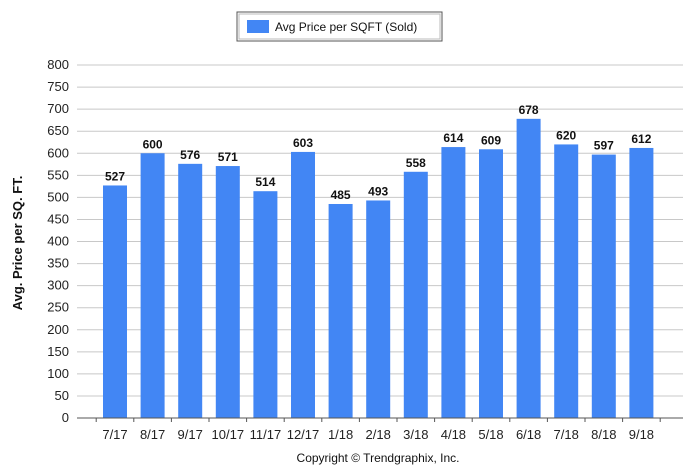 This screenshot has height=469, width=699. I want to click on x-tick-label: 8/18, so click(603, 434).